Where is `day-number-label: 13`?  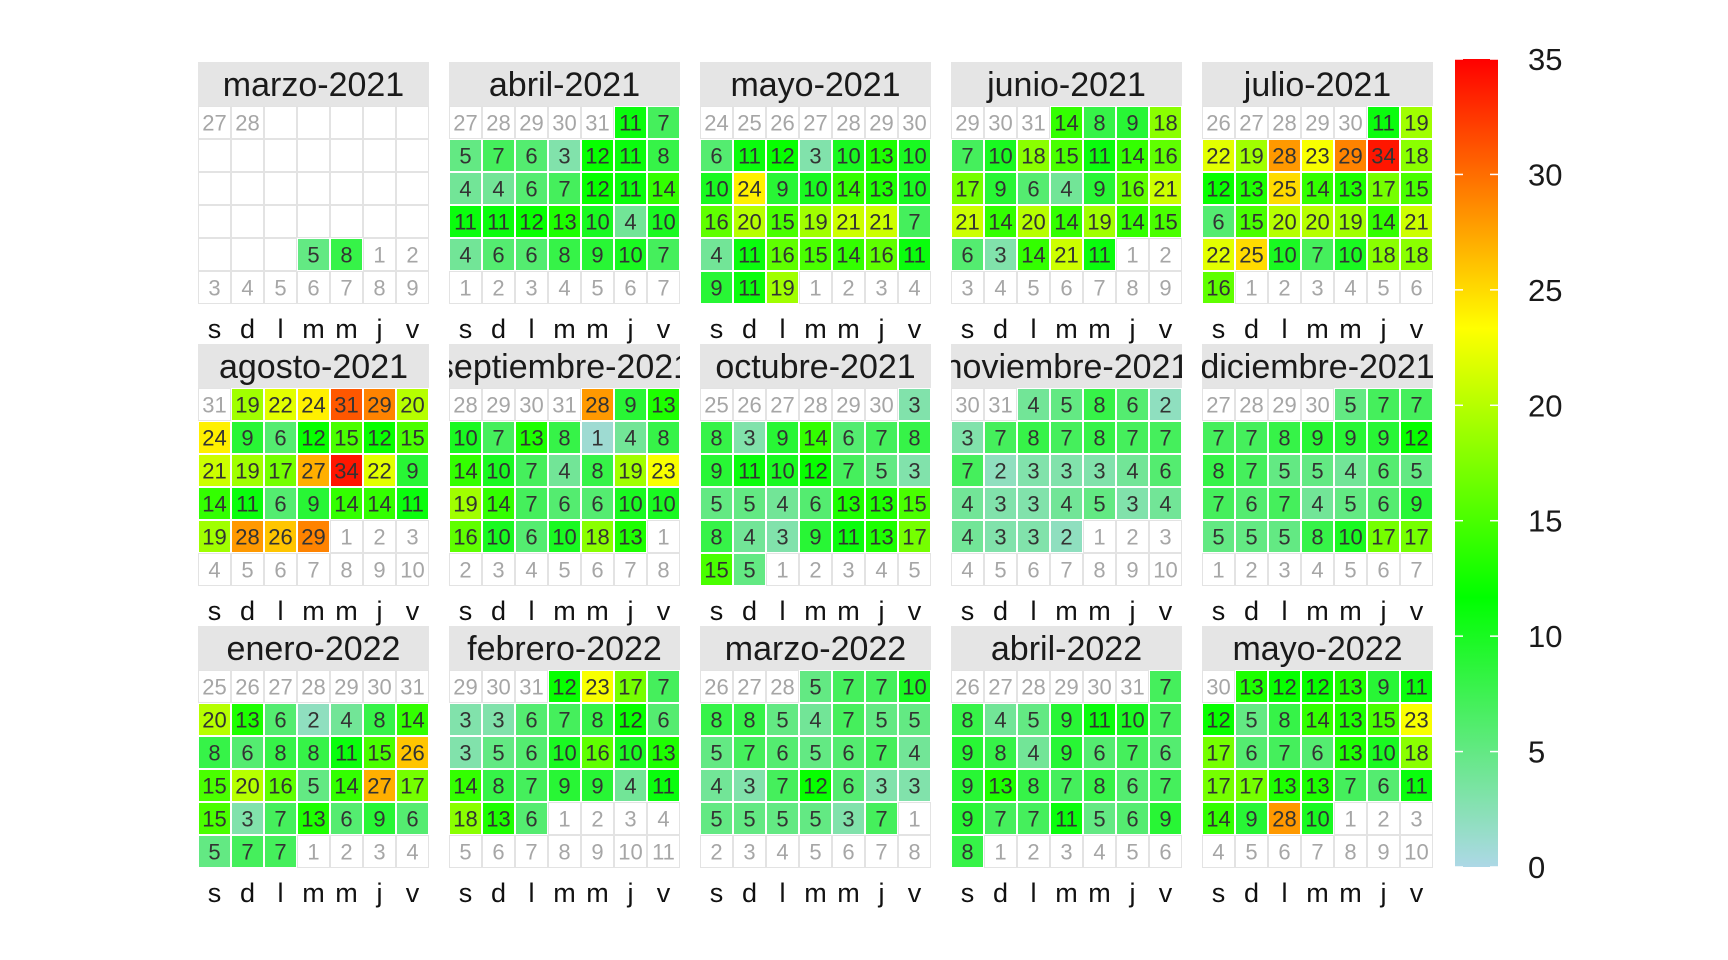 day-number-label: 13 is located at coordinates (1251, 687).